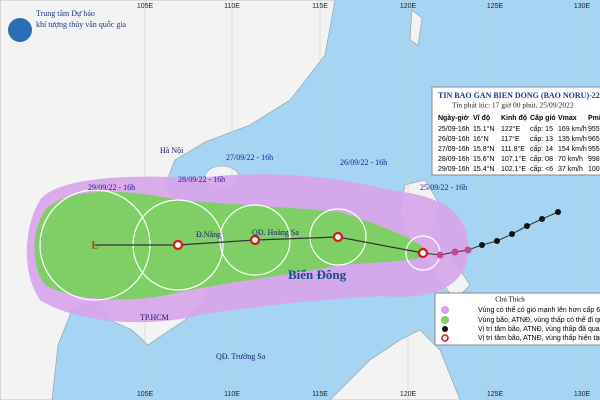 The image size is (600, 400). Describe the element at coordinates (249, 157) in the screenshot. I see `date-label: 27/09/22 - 16h` at that location.